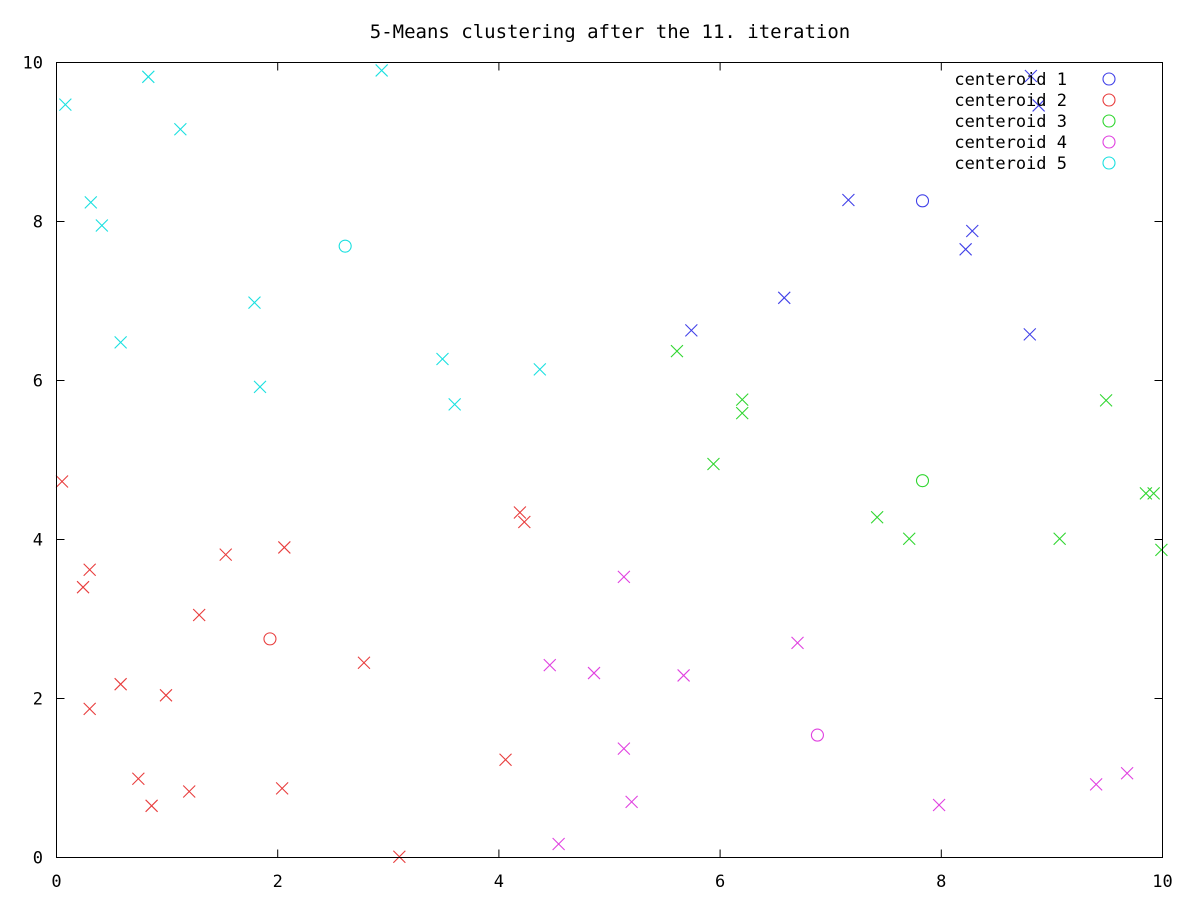 Image resolution: width=1200 pixels, height=900 pixels. What do you see at coordinates (38, 541) in the screenshot?
I see `y-tick-label-4: 4` at bounding box center [38, 541].